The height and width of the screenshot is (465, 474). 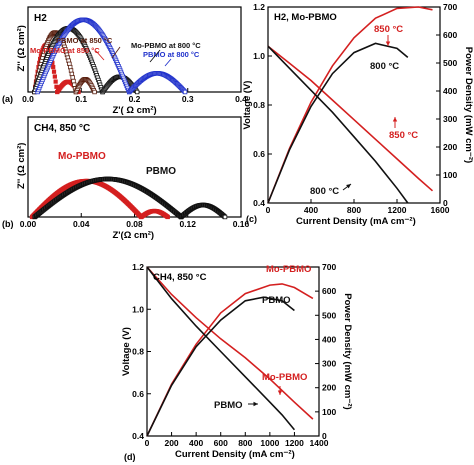 What do you see at coordinates (259, 7) in the screenshot?
I see `y-tick-label: 1.2` at bounding box center [259, 7].